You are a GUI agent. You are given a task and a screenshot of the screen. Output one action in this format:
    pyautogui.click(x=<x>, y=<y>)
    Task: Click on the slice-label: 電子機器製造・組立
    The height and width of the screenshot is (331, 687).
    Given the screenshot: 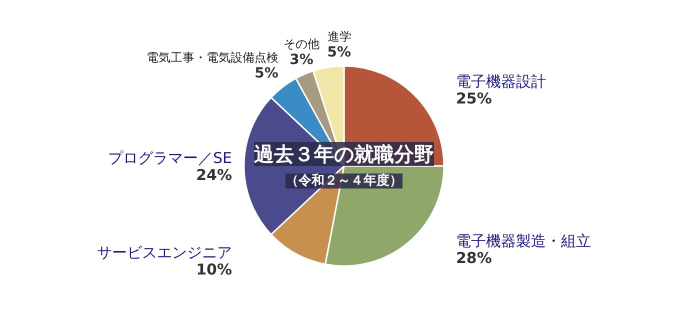 What is the action you would take?
    pyautogui.click(x=523, y=241)
    